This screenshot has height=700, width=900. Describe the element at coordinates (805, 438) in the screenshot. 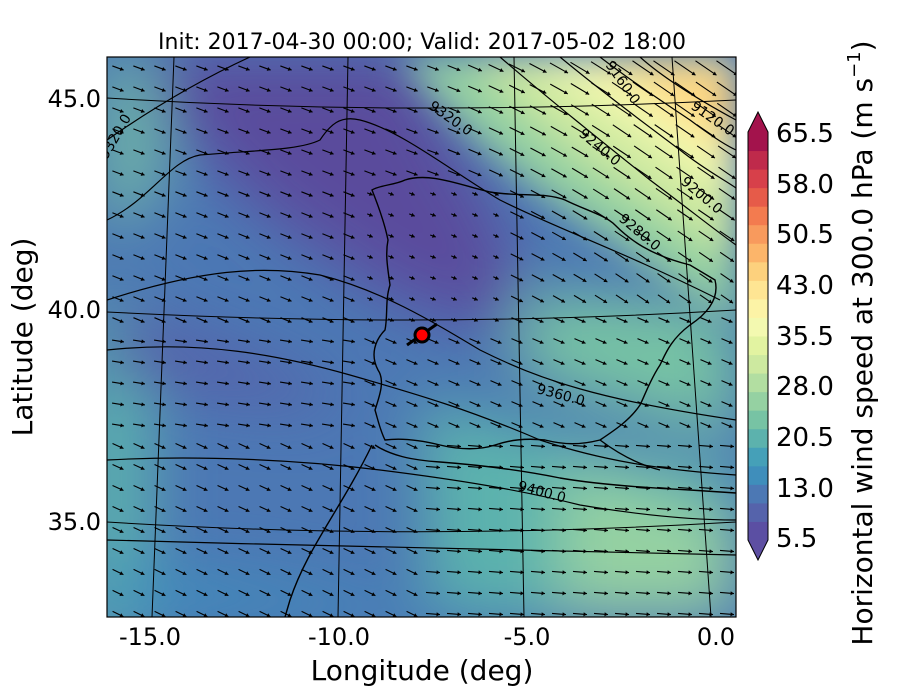

I see `colorbar-tick-label: 20.5` at that location.